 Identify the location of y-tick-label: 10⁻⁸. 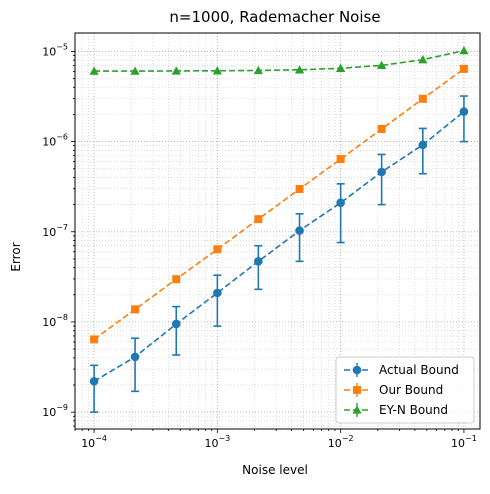
(55, 321).